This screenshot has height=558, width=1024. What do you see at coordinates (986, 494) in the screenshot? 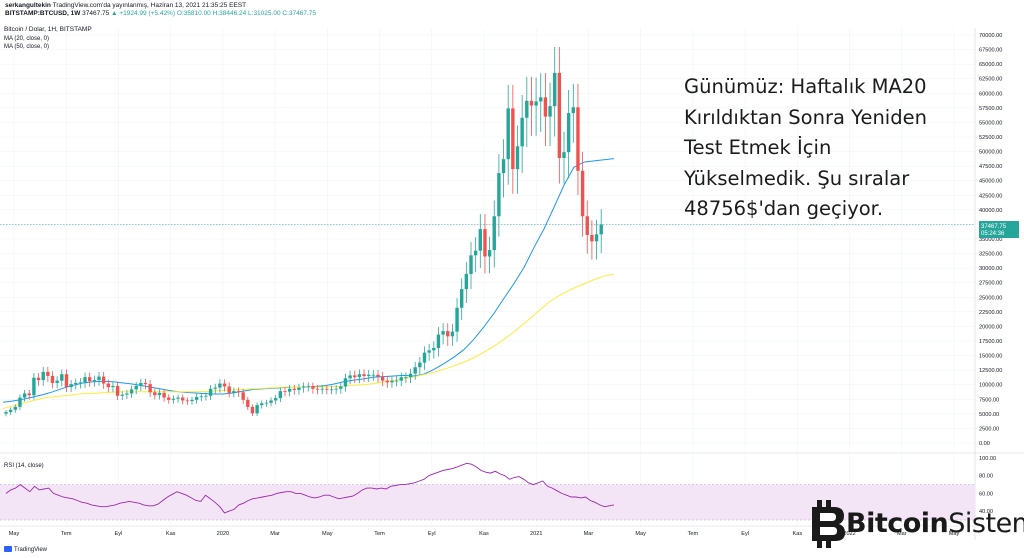
I see `rsi-tick-label: 60.00` at bounding box center [986, 494].